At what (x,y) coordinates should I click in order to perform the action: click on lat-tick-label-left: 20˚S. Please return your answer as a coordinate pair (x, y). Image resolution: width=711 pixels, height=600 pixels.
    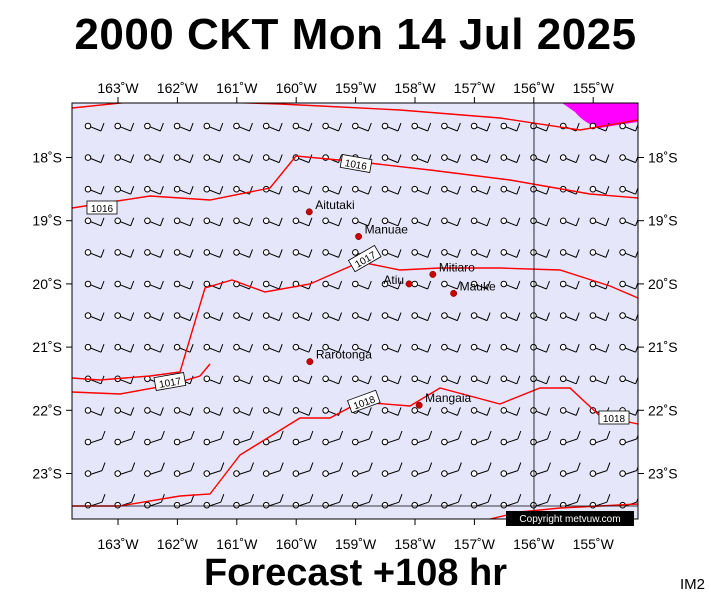
    Looking at the image, I should click on (47, 284).